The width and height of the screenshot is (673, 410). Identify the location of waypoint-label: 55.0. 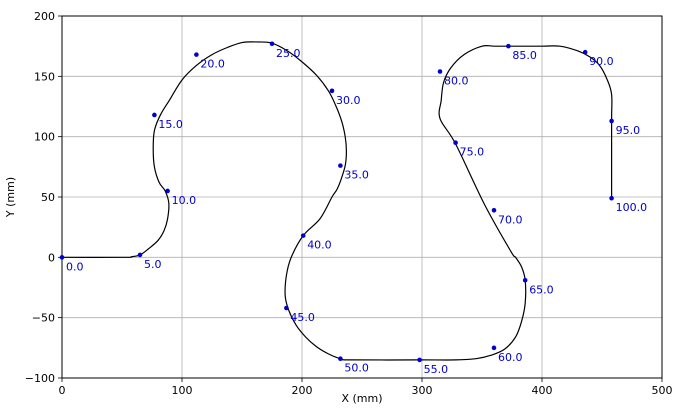
(436, 369).